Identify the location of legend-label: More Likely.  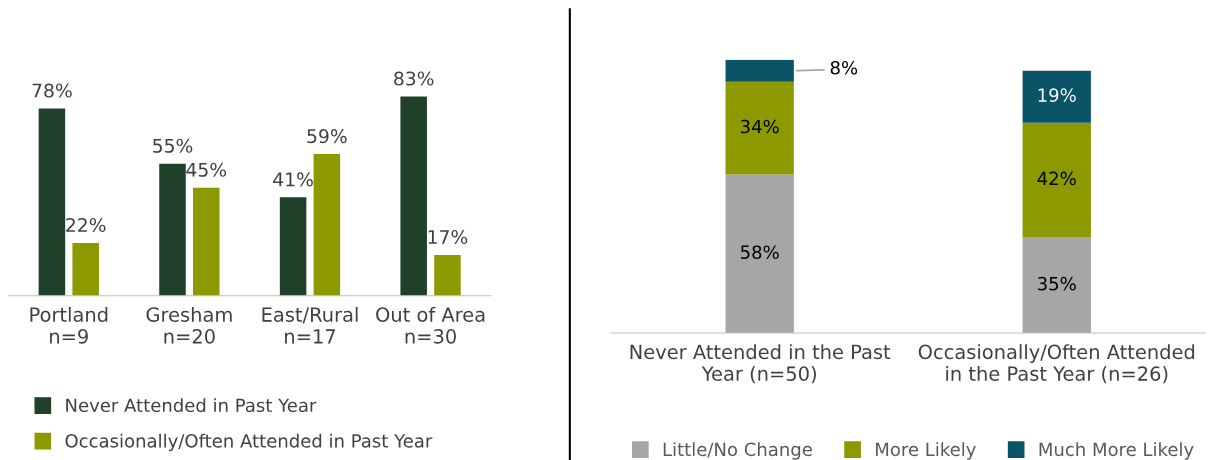
(926, 451).